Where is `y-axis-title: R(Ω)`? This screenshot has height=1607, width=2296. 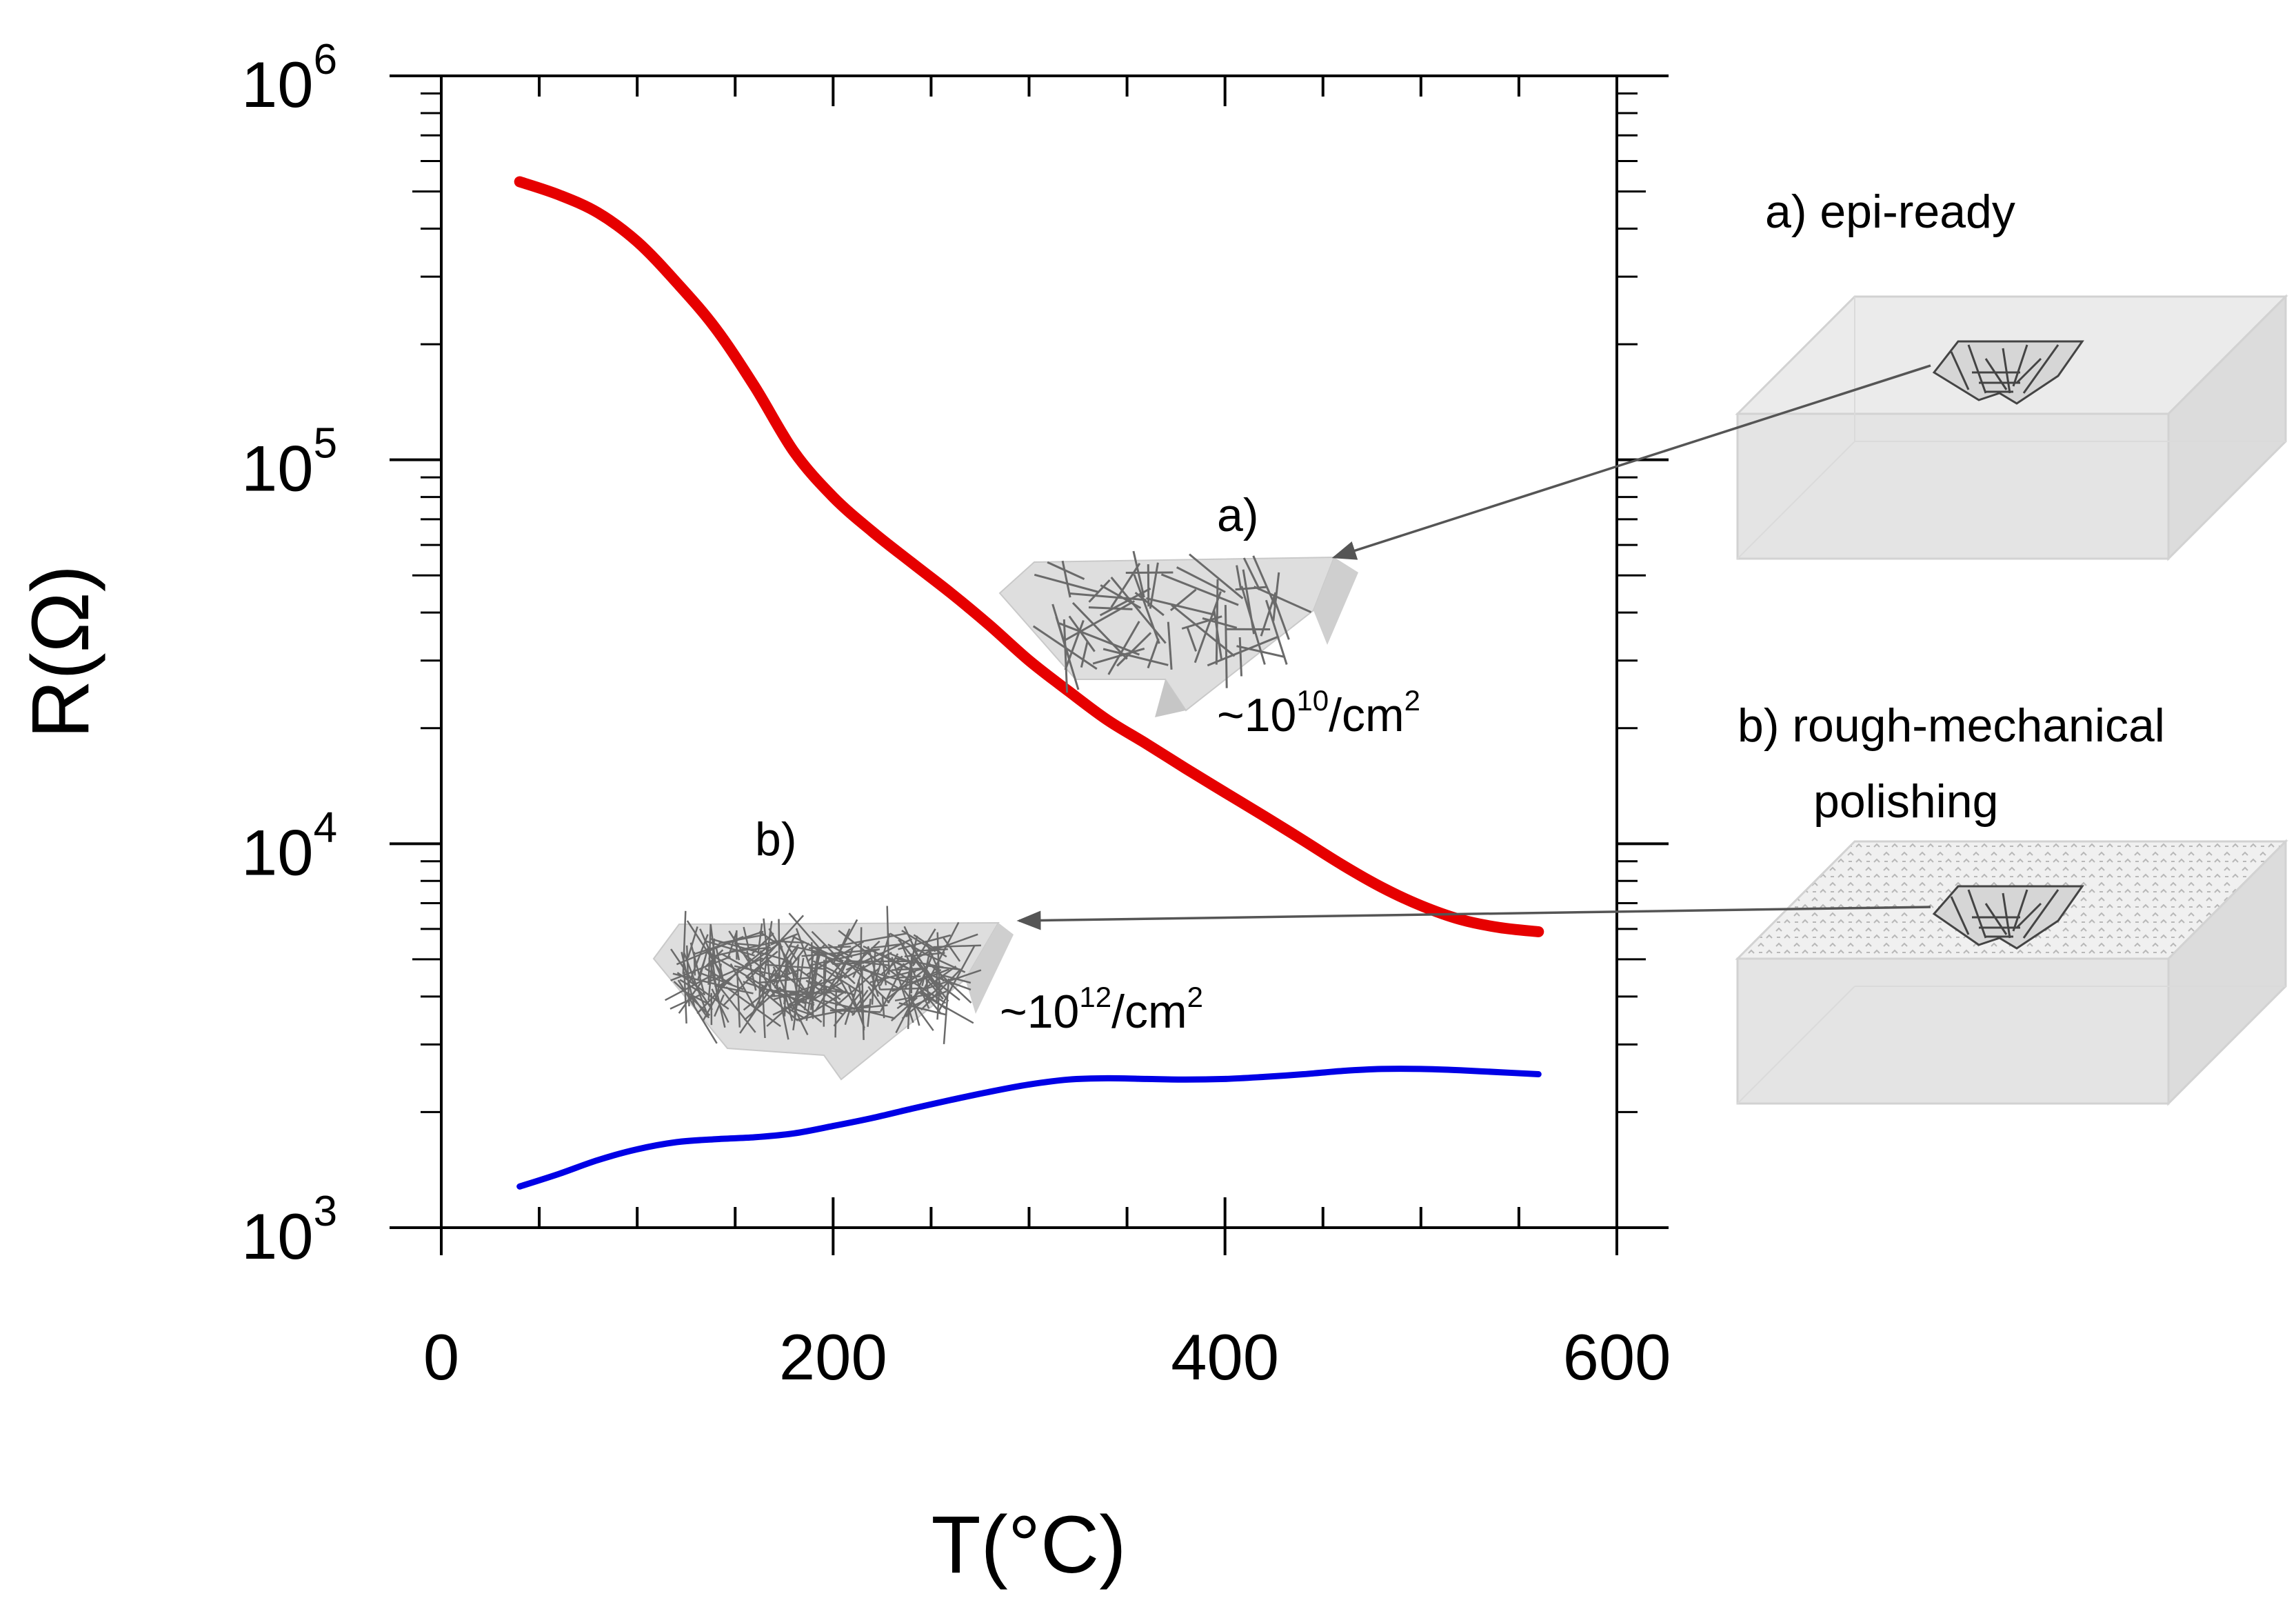 y-axis-title: R(Ω) is located at coordinates (60, 652).